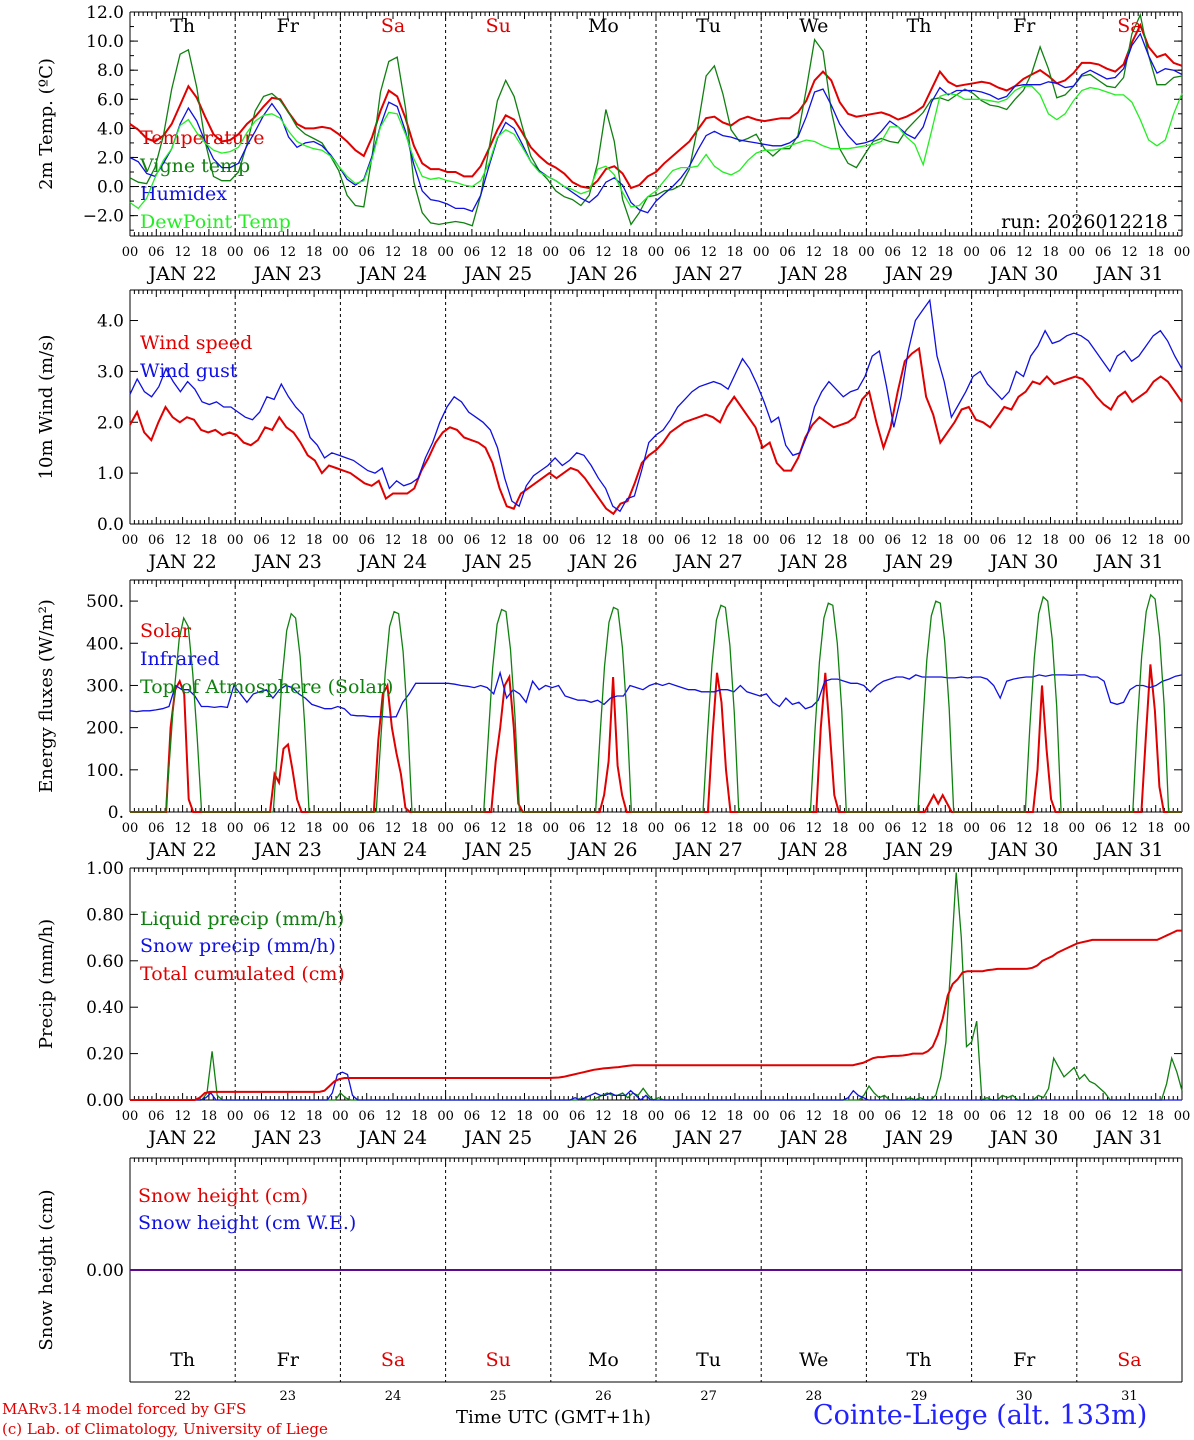 The height and width of the screenshot is (1440, 1194). I want to click on legend-infrared: Infrared, so click(180, 659).